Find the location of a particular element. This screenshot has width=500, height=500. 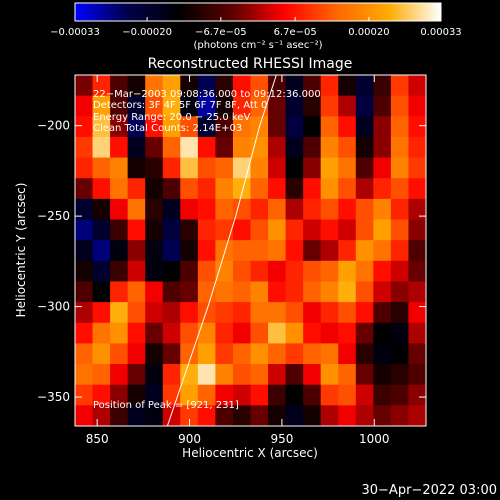

y-tick-label: −350 is located at coordinates (53, 397).